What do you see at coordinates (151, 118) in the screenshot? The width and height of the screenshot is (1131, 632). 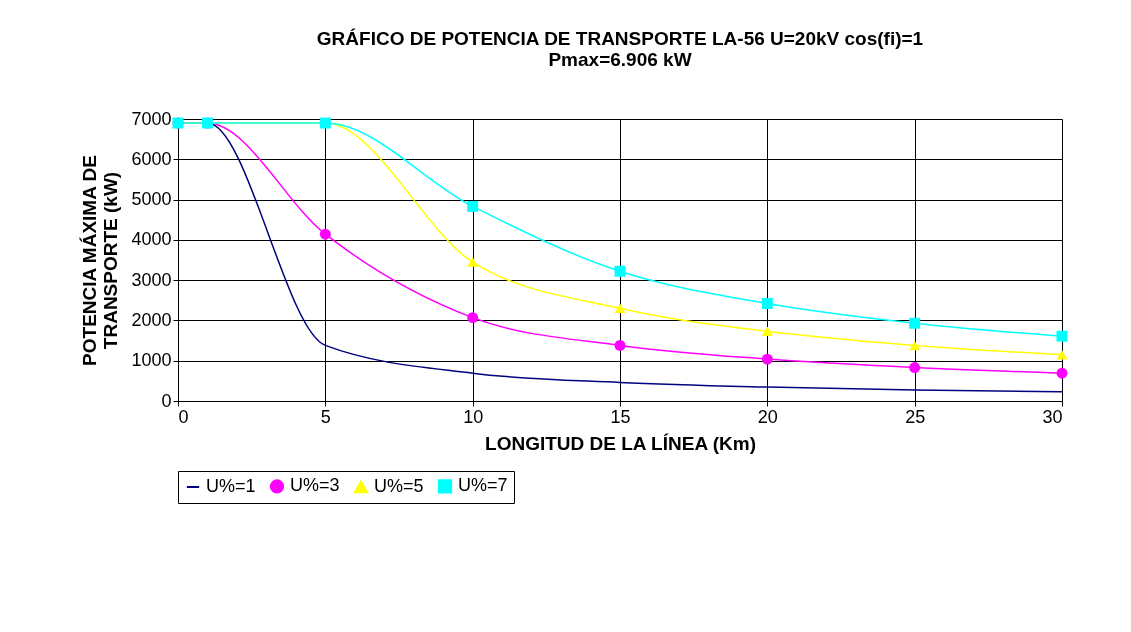 I see `y-tick-label: 7000` at bounding box center [151, 118].